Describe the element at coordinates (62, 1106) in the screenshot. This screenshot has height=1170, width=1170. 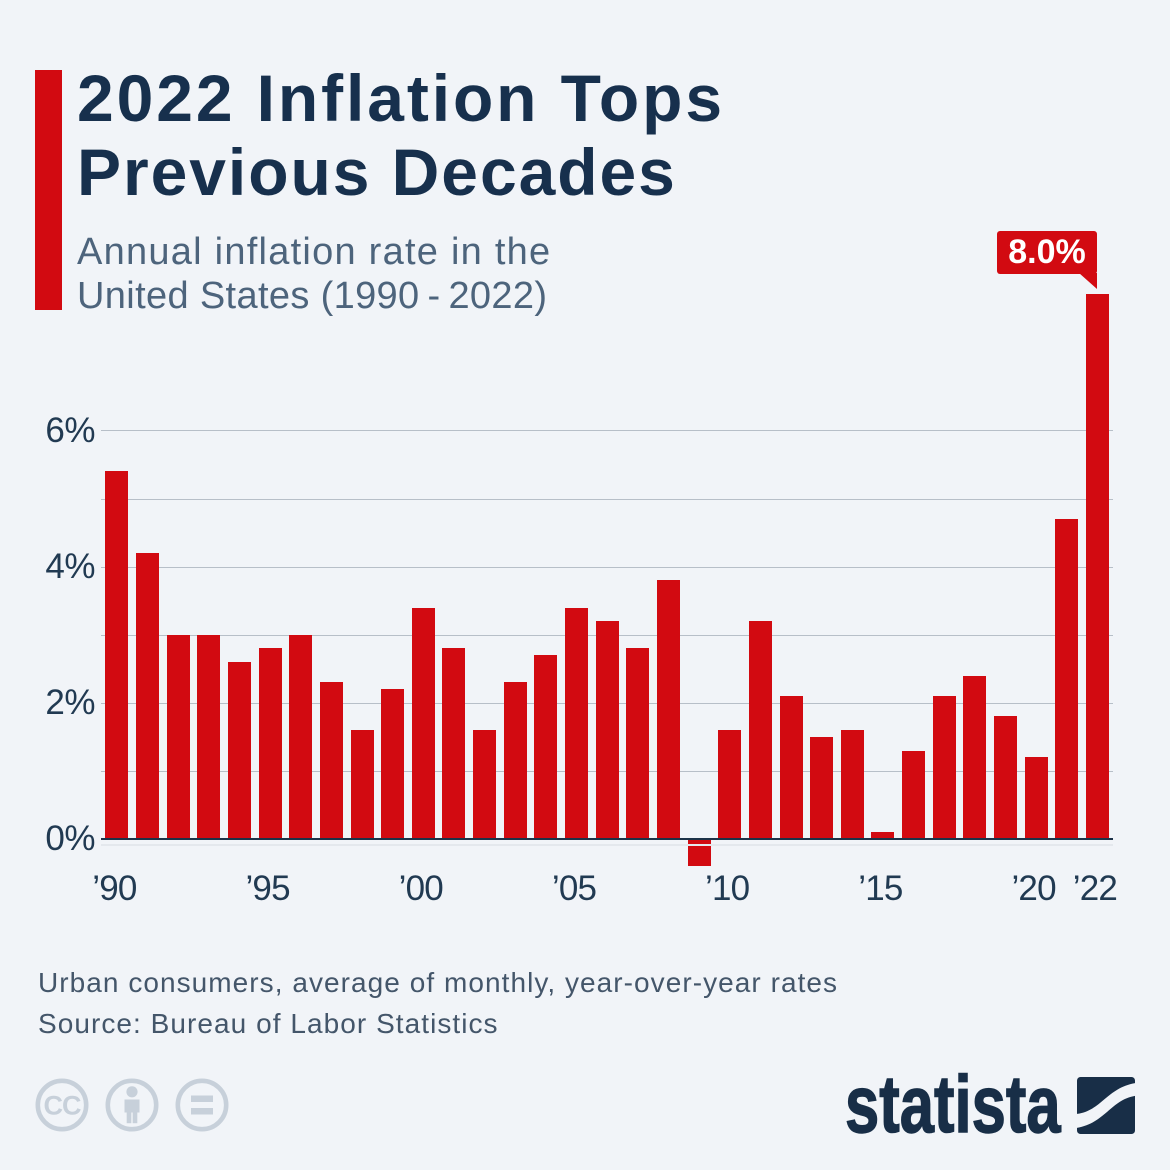
I see `svg-text: CC` at that location.